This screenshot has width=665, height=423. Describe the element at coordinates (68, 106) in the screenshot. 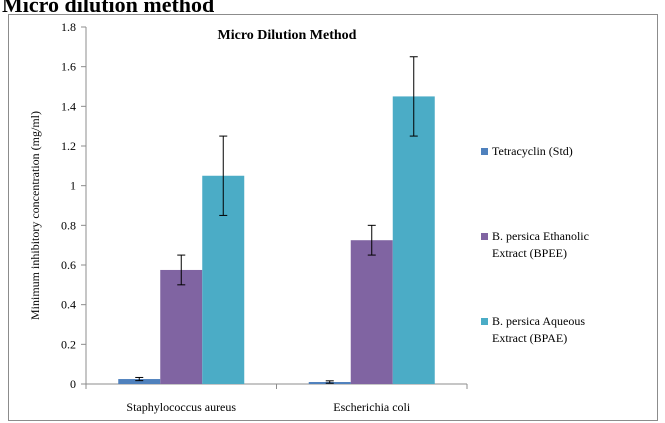

I see `y-tick-label: 1.4` at that location.